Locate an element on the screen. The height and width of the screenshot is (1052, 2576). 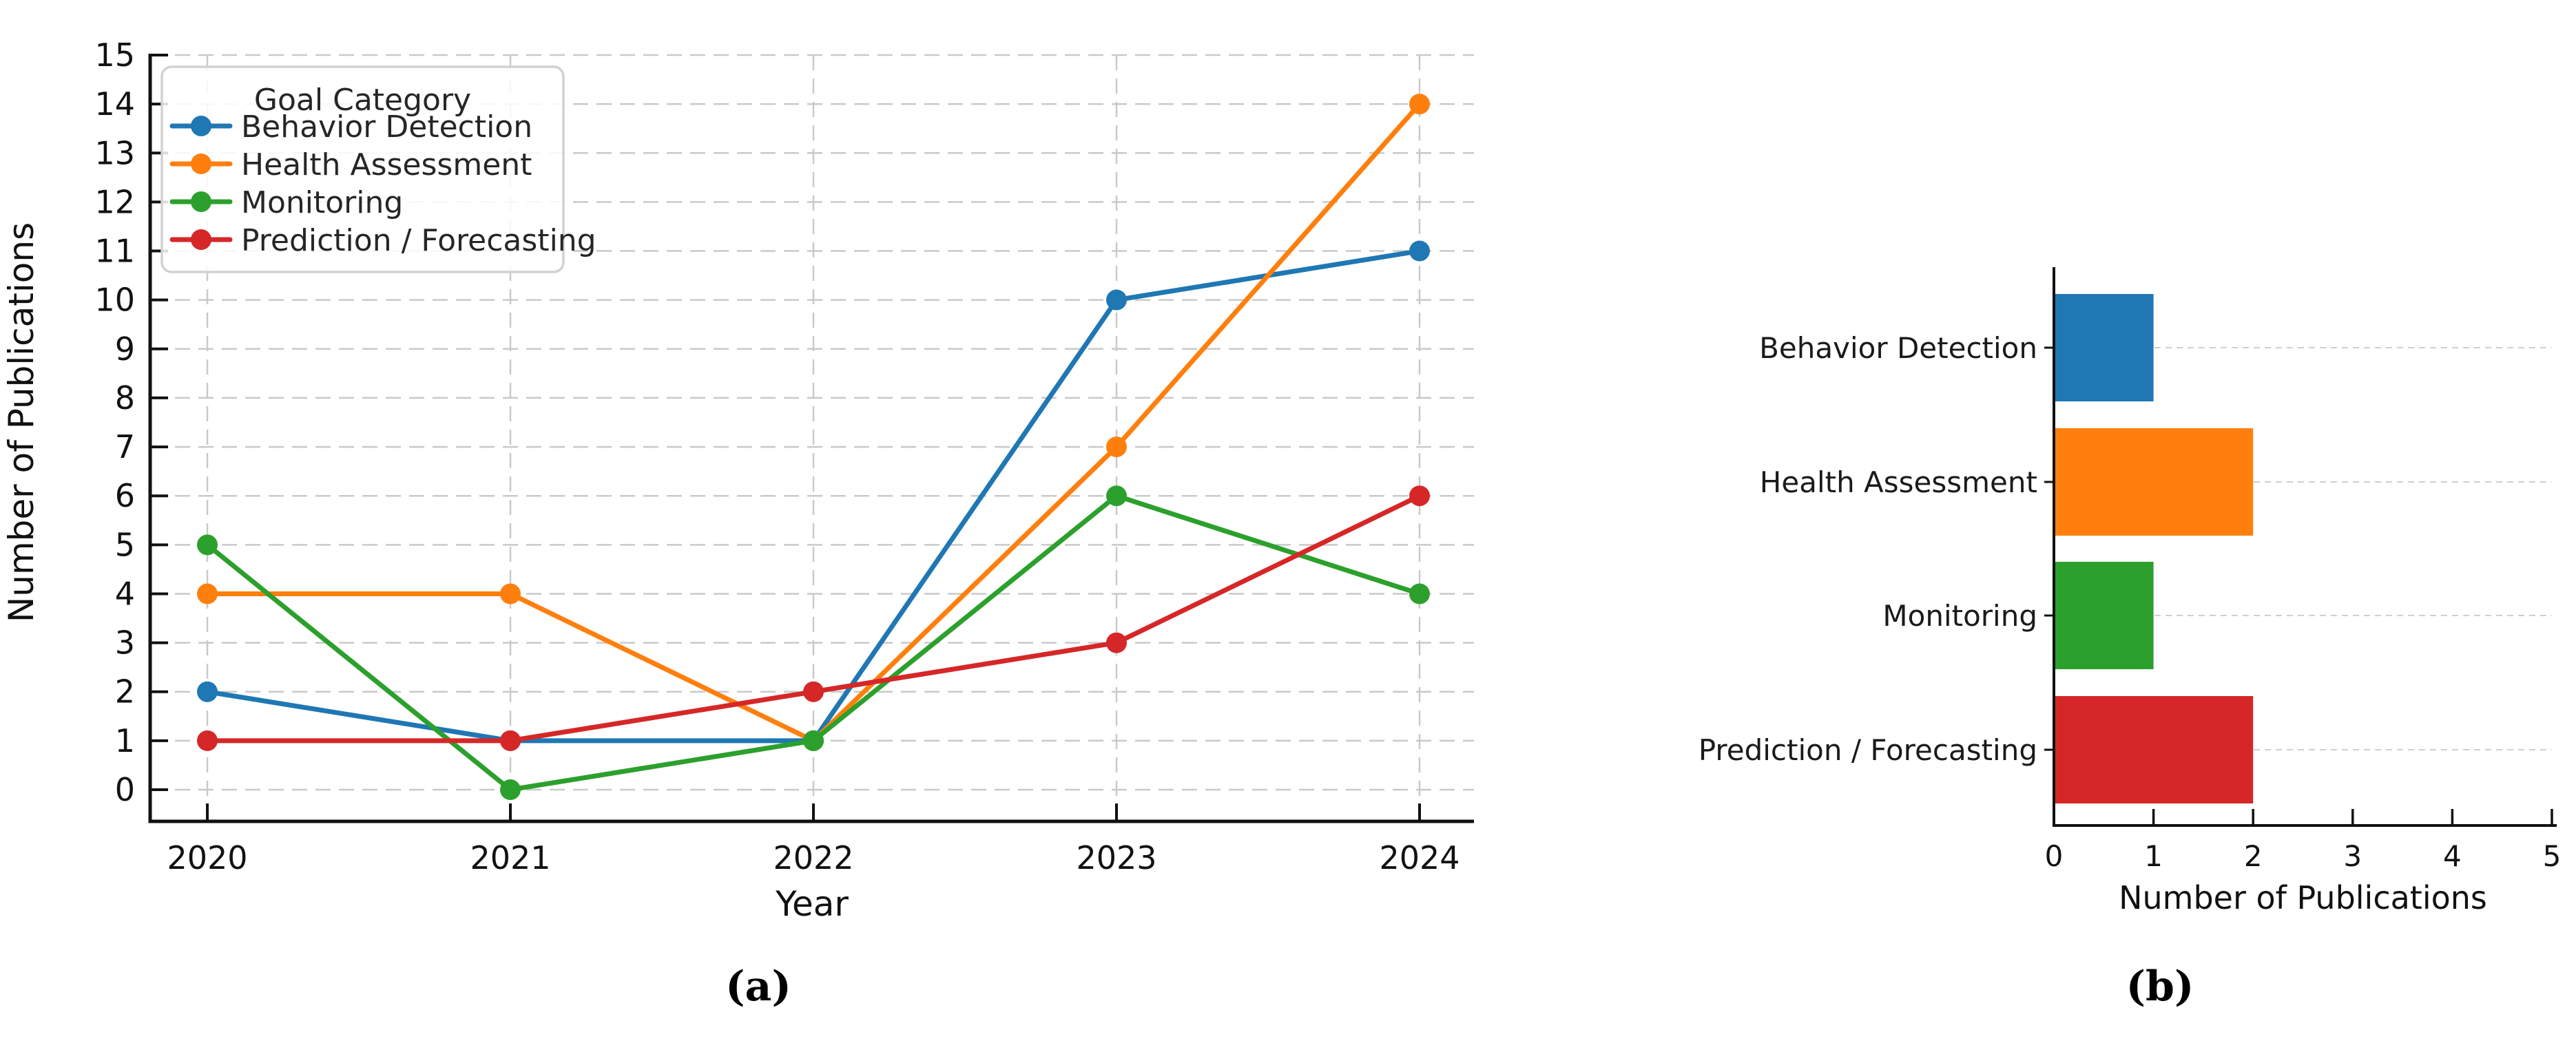
legend-item-label: Prediction / Forecasting is located at coordinates (418, 240).